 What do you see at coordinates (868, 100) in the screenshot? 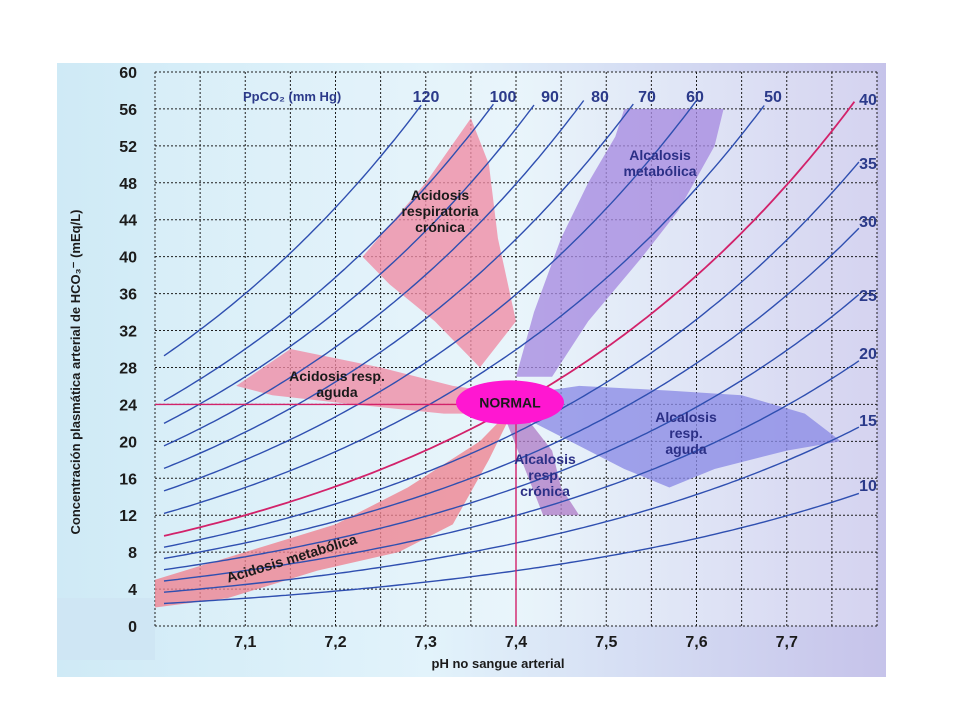
I see `isobar-value-label: 40` at bounding box center [868, 100].